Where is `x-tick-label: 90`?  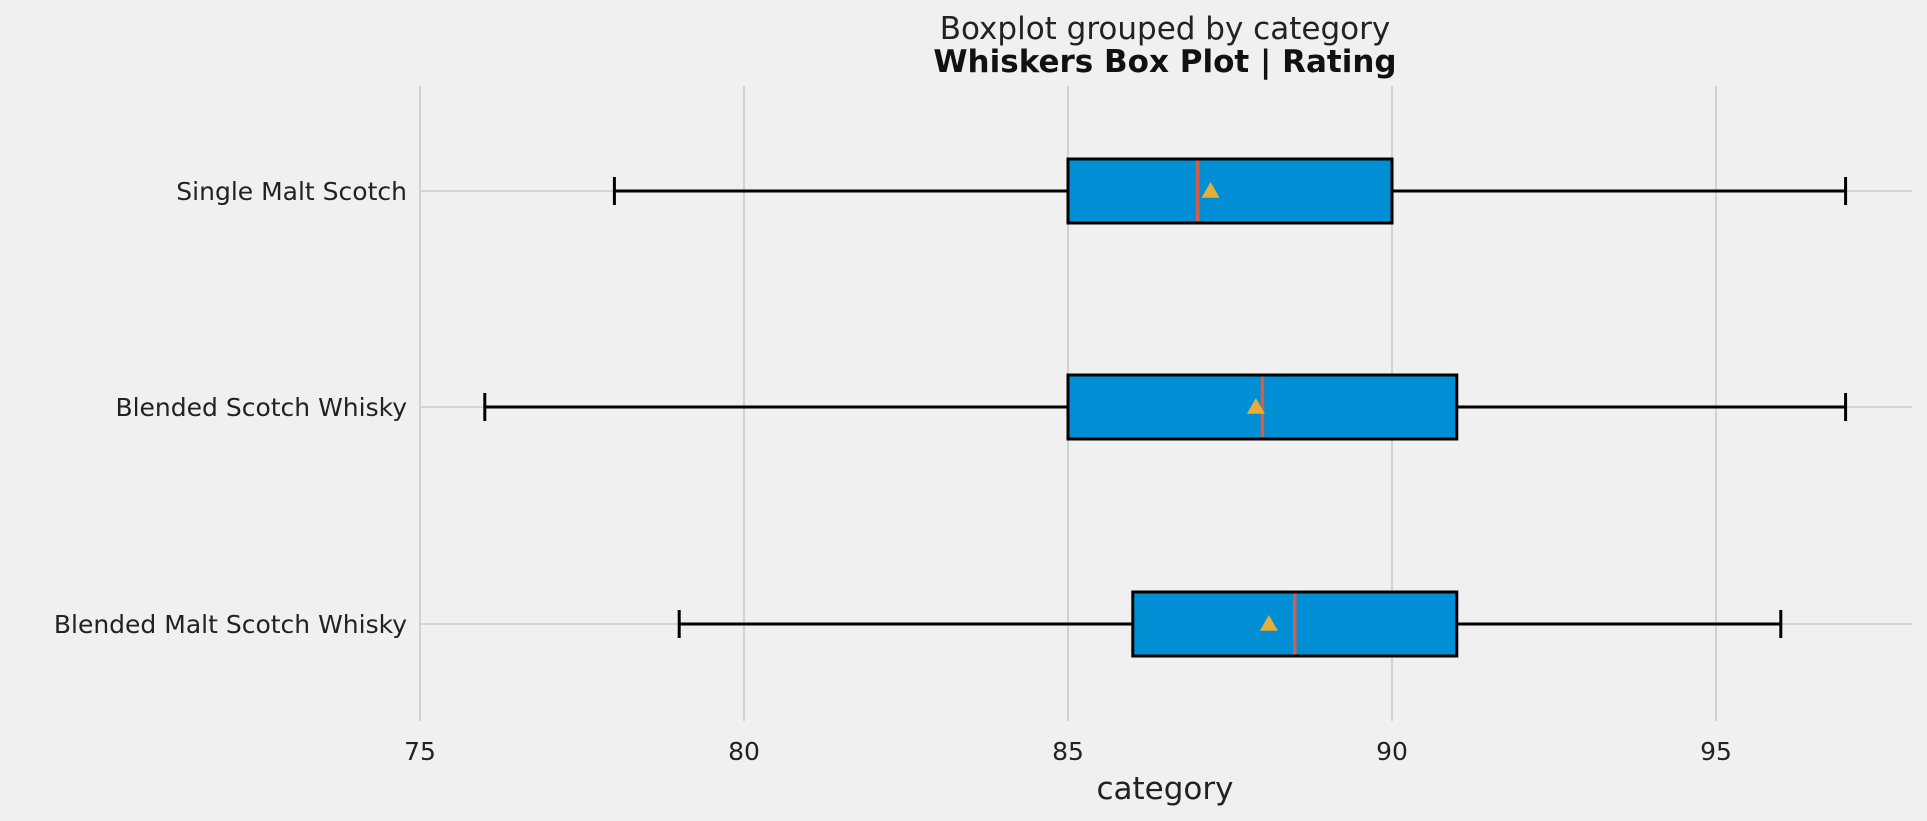 x-tick-label: 90 is located at coordinates (1392, 751).